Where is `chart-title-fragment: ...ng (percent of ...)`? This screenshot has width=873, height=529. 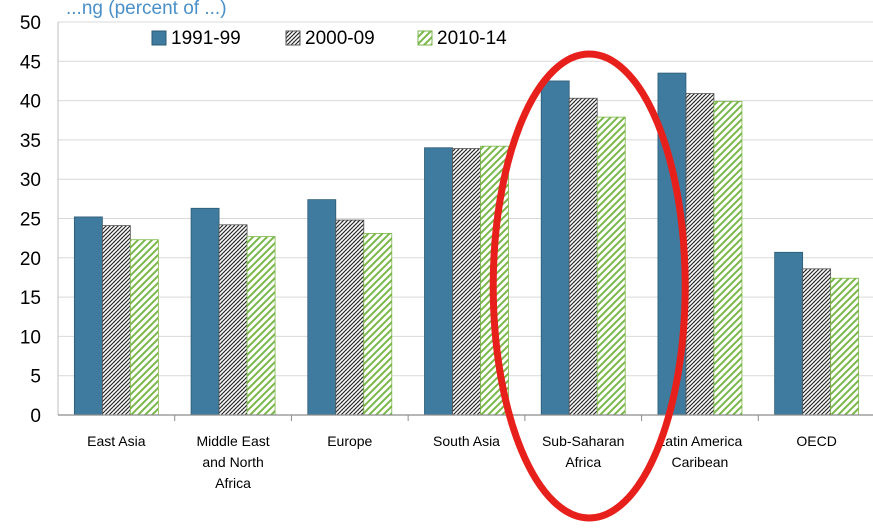
chart-title-fragment: ...ng (percent of ...) is located at coordinates (146, 9).